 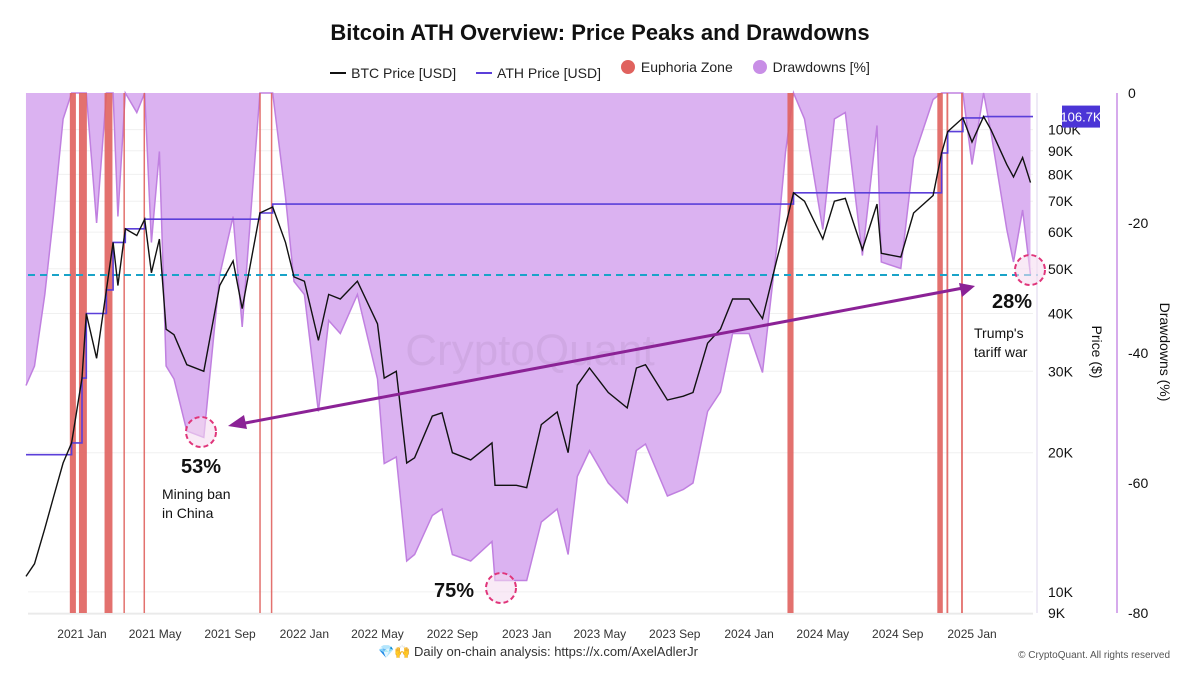 What do you see at coordinates (999, 333) in the screenshot?
I see `annotation-text: Trump's` at bounding box center [999, 333].